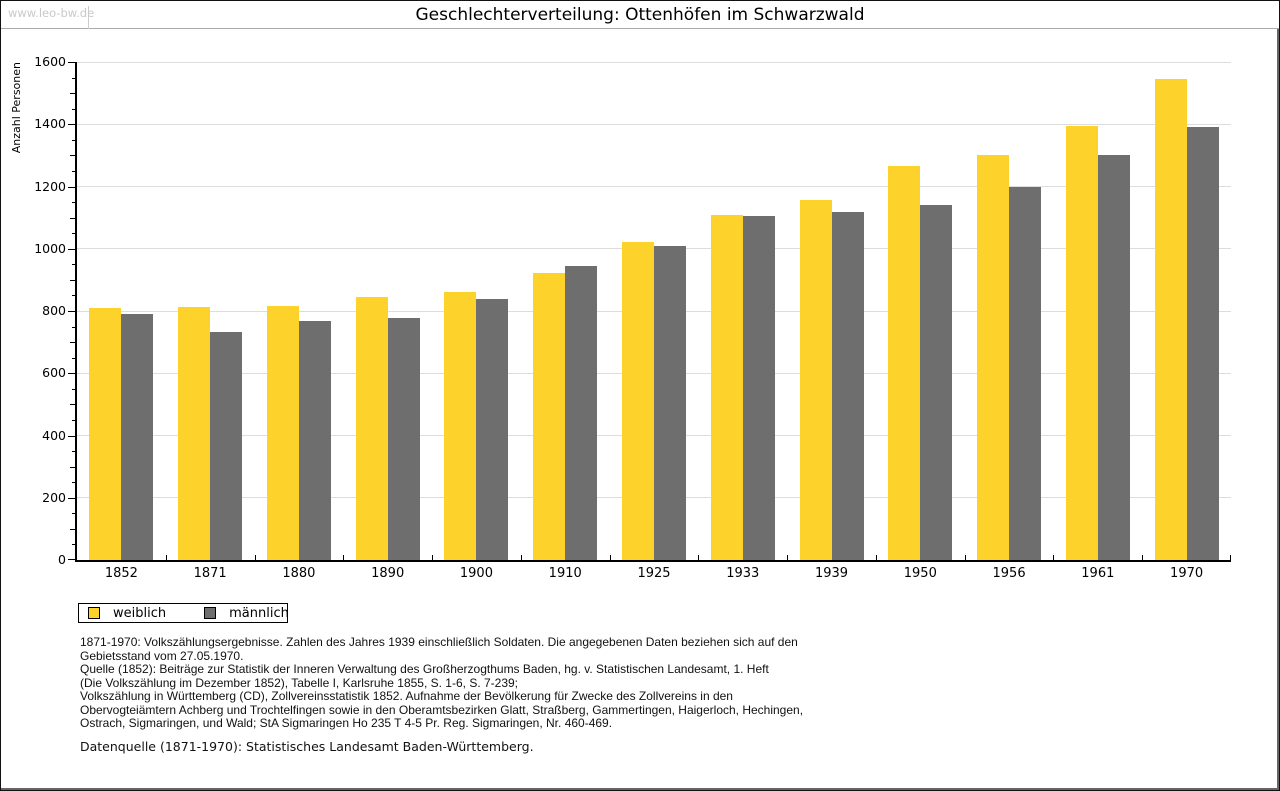  Describe the element at coordinates (1113, 357) in the screenshot. I see `bar-männlich-1961` at that location.